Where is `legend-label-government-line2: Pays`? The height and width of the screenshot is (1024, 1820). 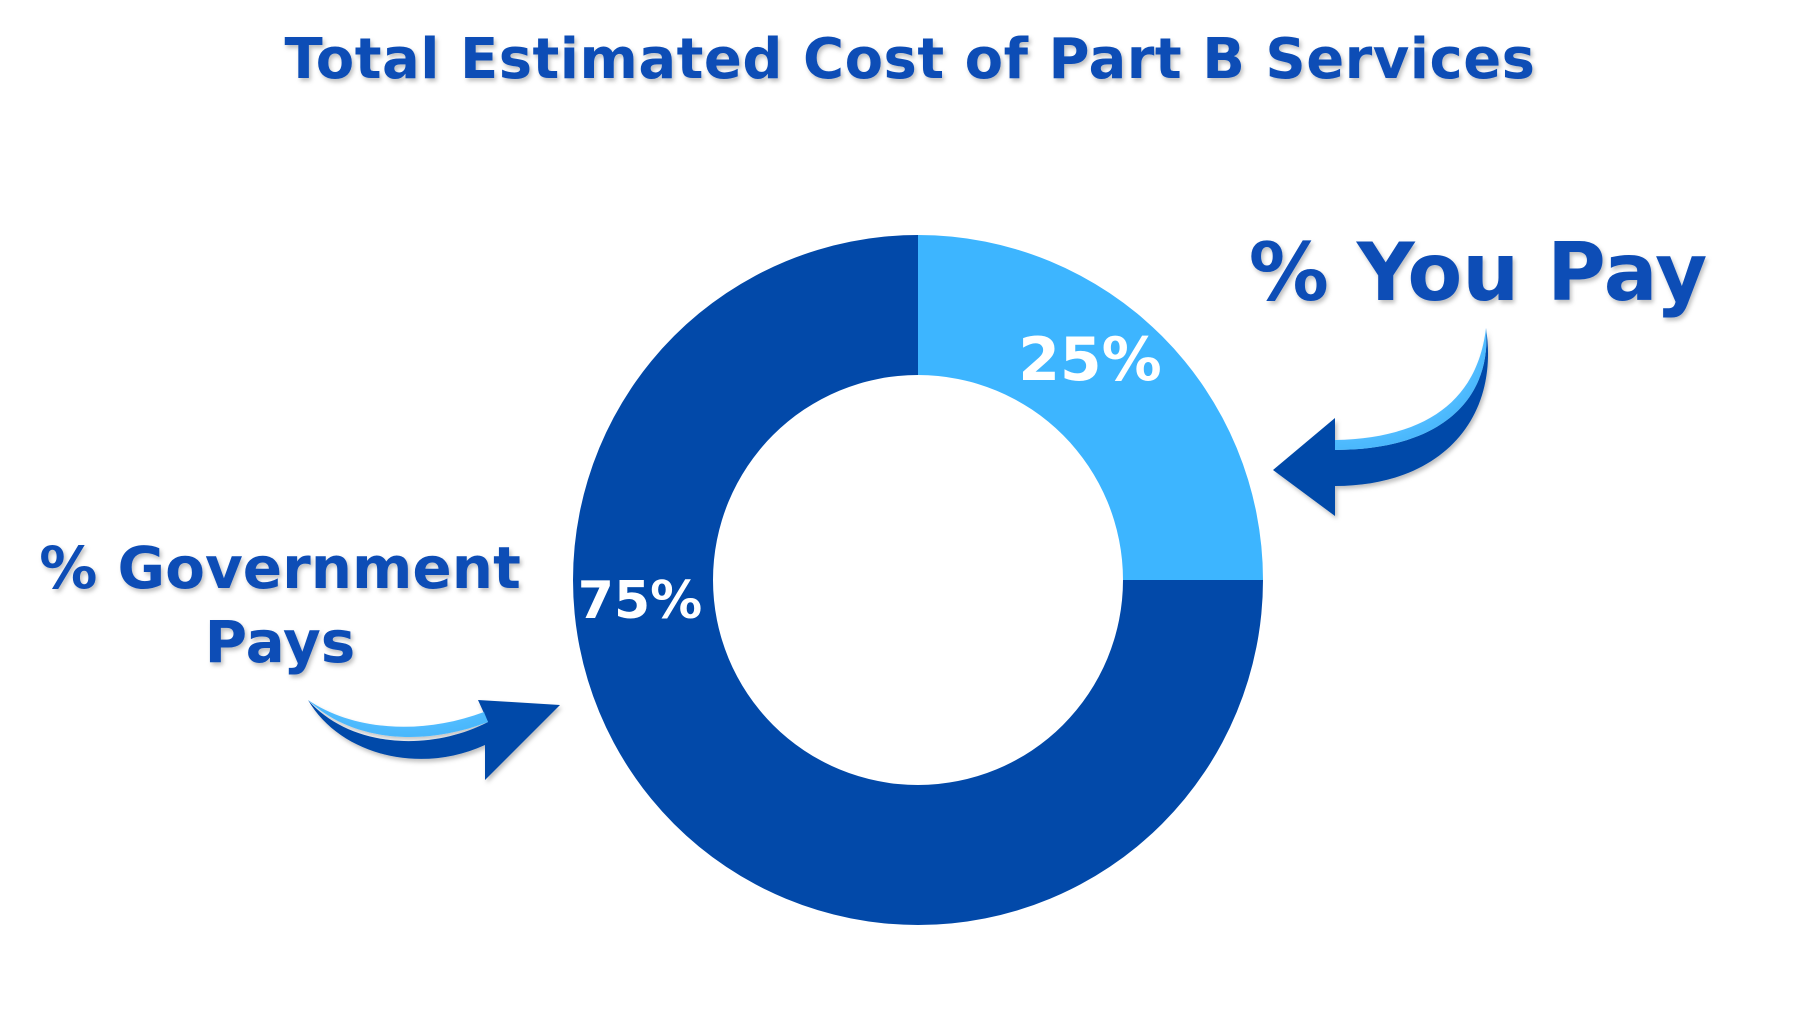
legend-label-government-line2: Pays is located at coordinates (280, 642).